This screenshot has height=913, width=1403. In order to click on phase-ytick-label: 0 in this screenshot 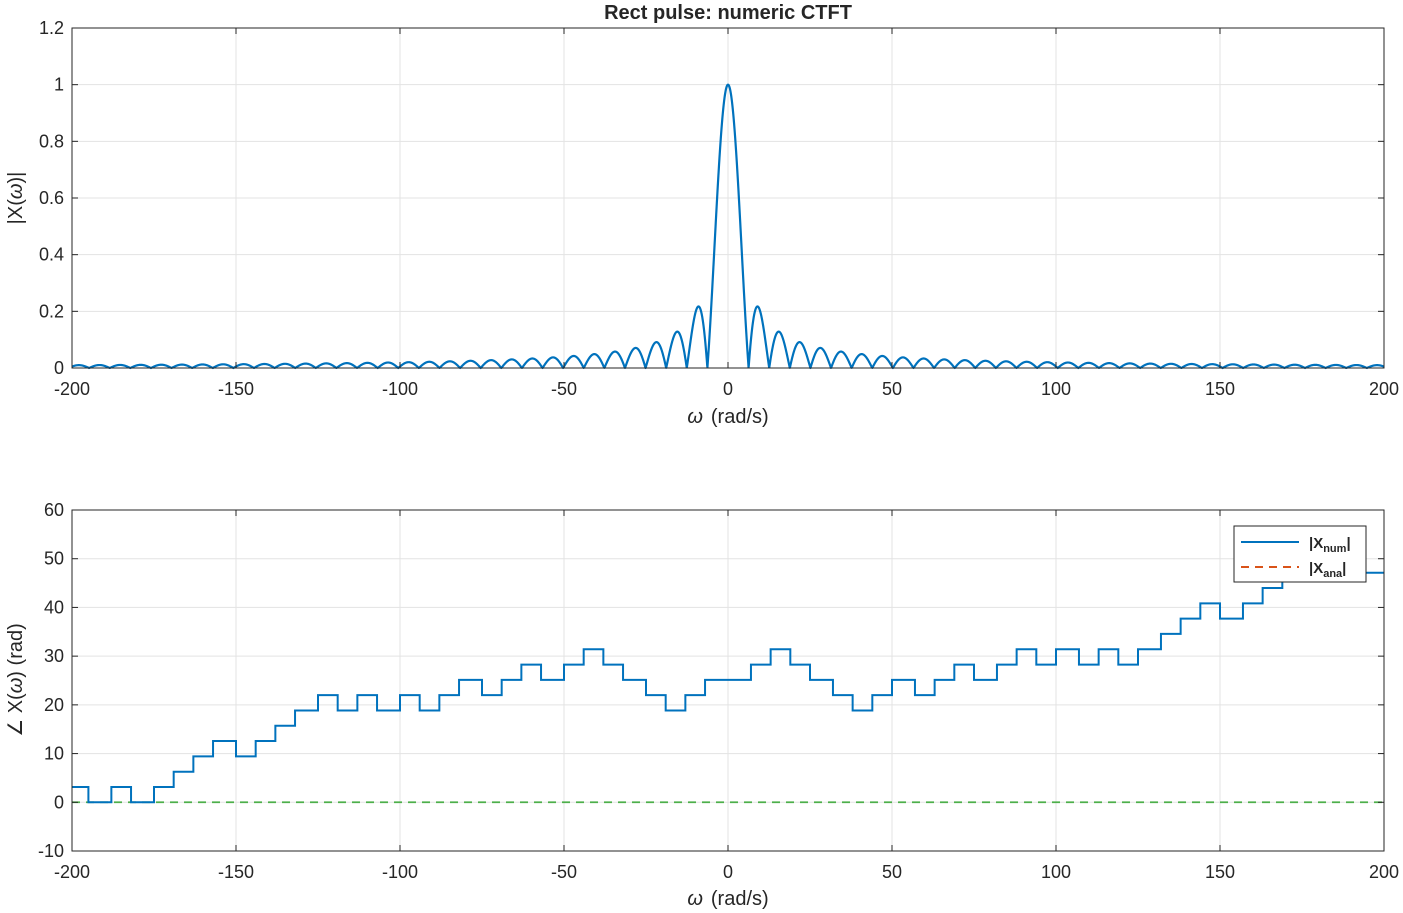, I will do `click(59, 802)`.